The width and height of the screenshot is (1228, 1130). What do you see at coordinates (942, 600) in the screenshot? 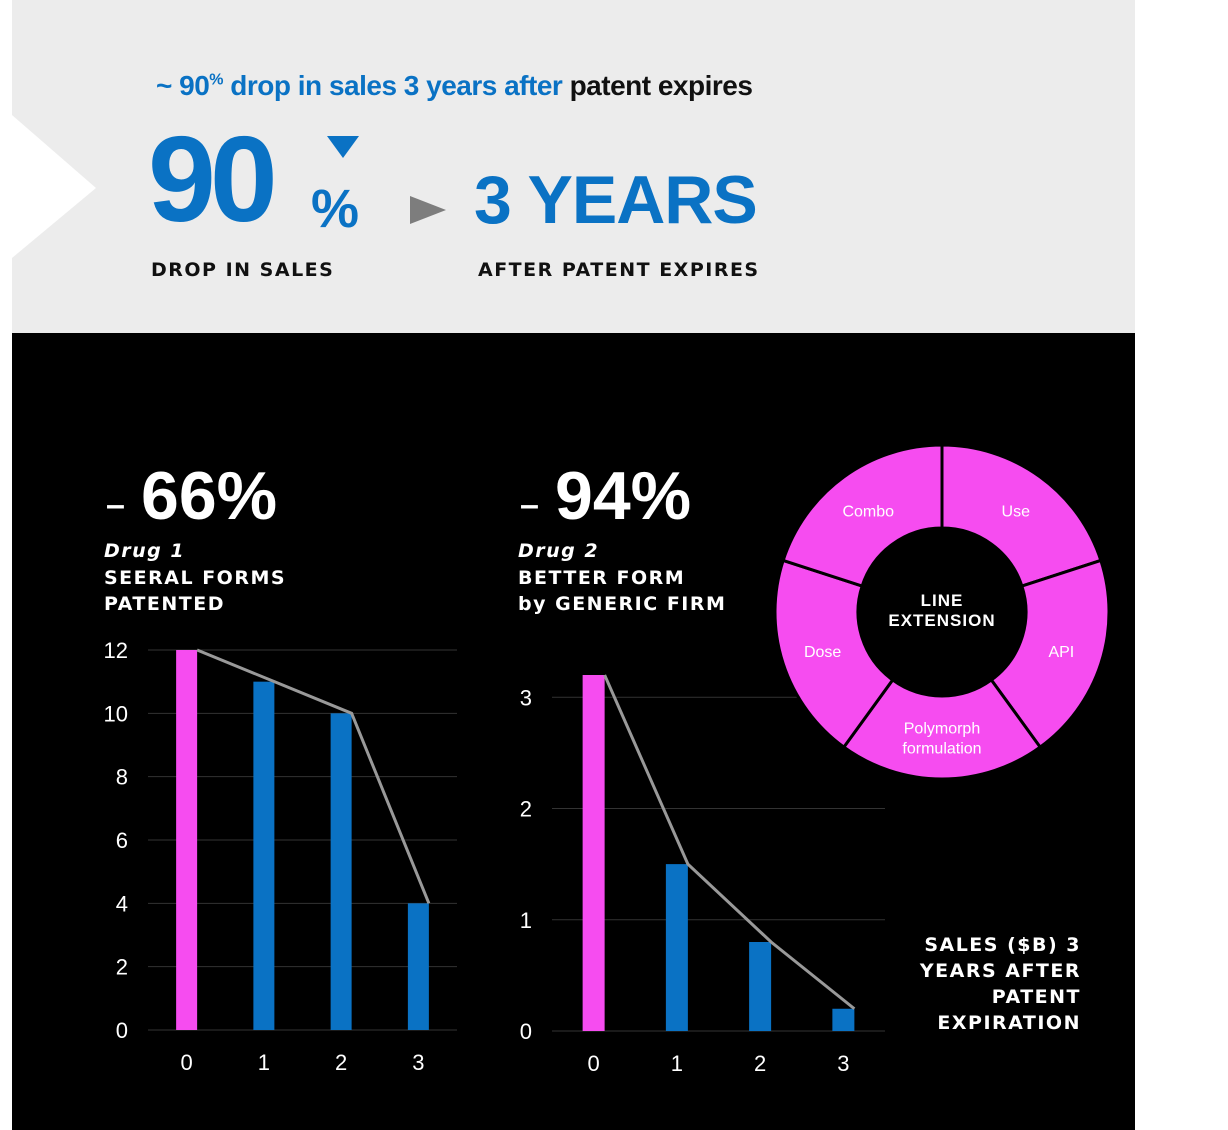
I see `donut-center-label: LINE` at bounding box center [942, 600].